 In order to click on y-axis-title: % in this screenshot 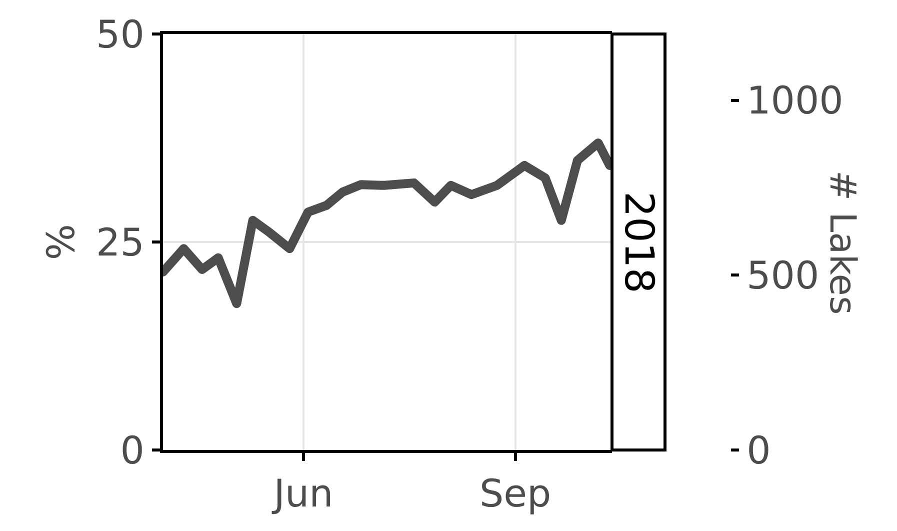, I will do `click(61, 242)`.